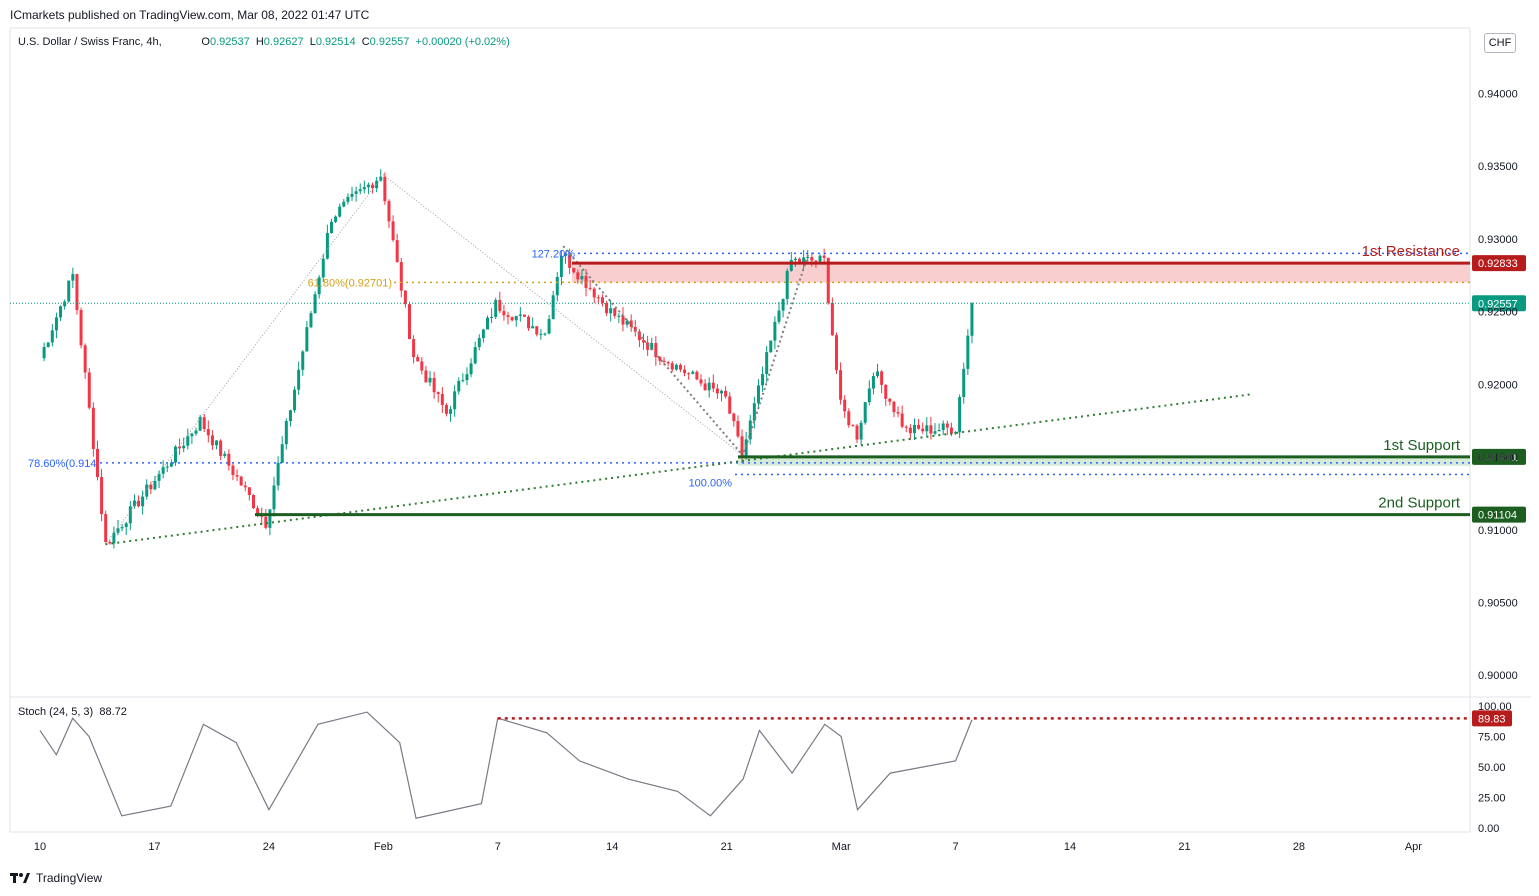 This screenshot has width=1539, height=896. What do you see at coordinates (90, 42) in the screenshot?
I see `symbol-name: U.S. Dollar / Swiss Franc, 4h,` at bounding box center [90, 42].